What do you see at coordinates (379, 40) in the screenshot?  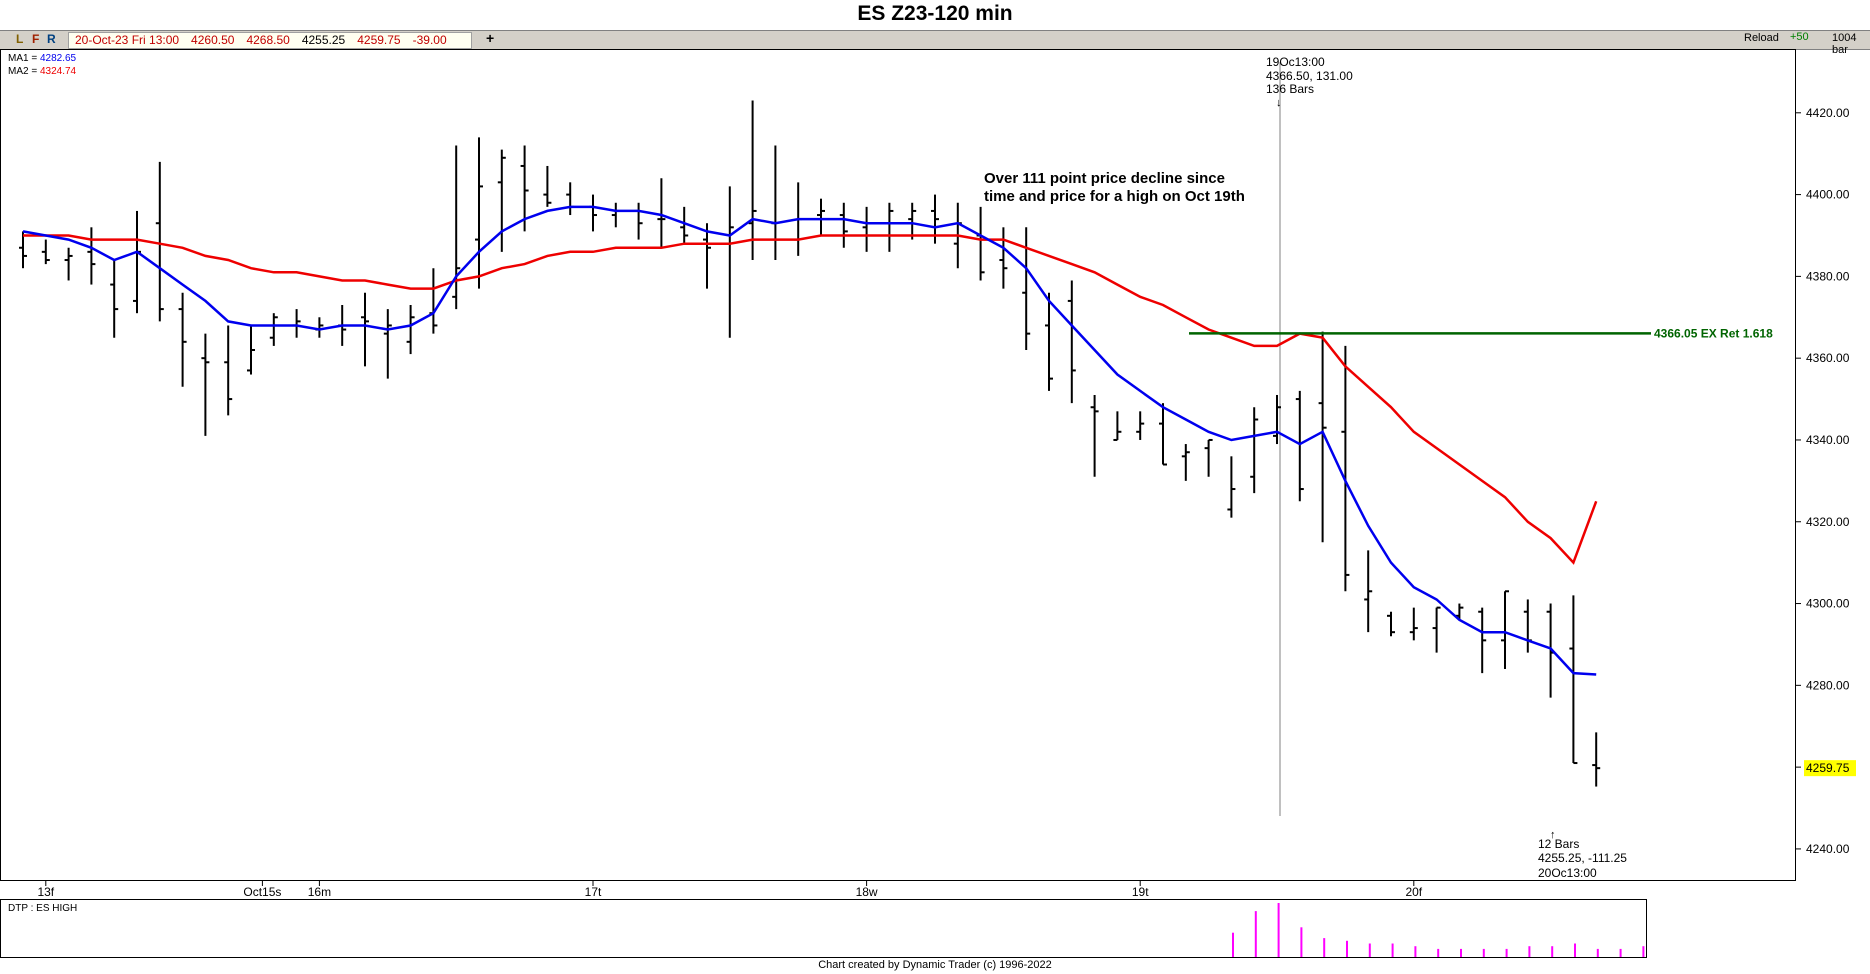 I see `quote-close: 4259.75` at bounding box center [379, 40].